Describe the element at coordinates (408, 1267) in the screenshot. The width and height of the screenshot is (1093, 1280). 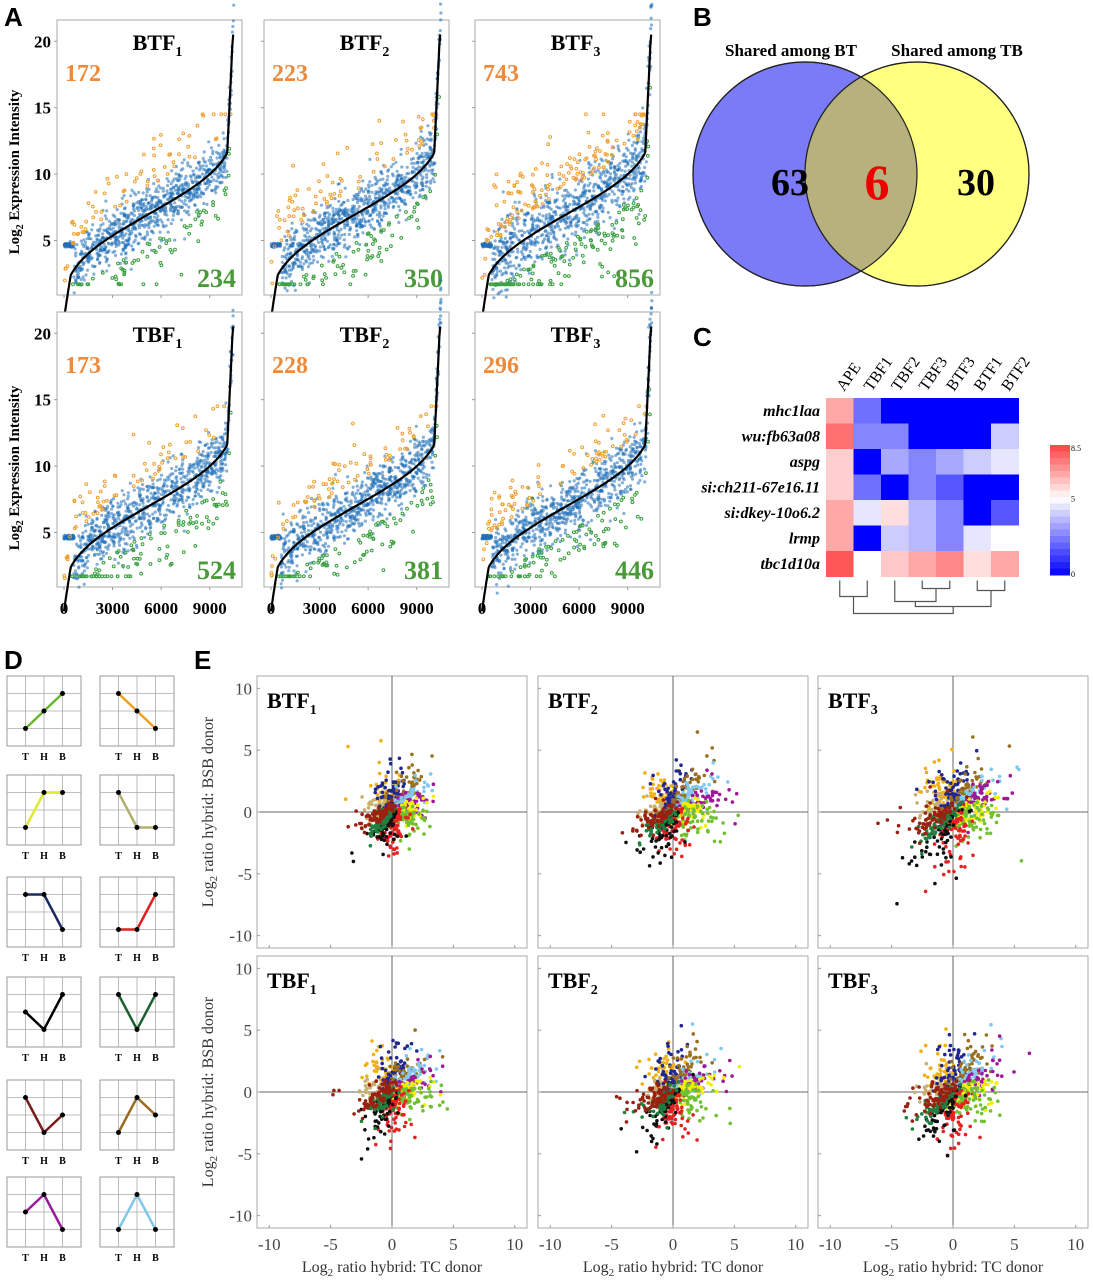
I see `x-axis-label-rest: ratio hybrid: TC donor` at that location.